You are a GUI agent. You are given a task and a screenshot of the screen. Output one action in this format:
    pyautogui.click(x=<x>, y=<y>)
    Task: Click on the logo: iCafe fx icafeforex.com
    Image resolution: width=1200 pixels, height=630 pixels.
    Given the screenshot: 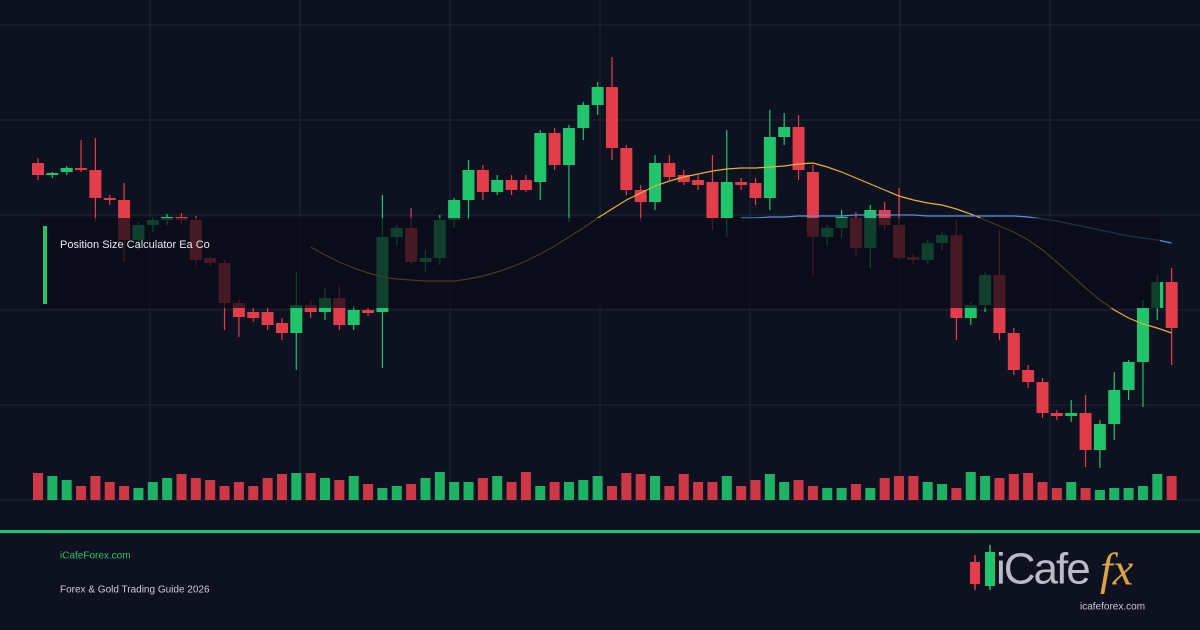 What is the action you would take?
    pyautogui.click(x=1057, y=578)
    